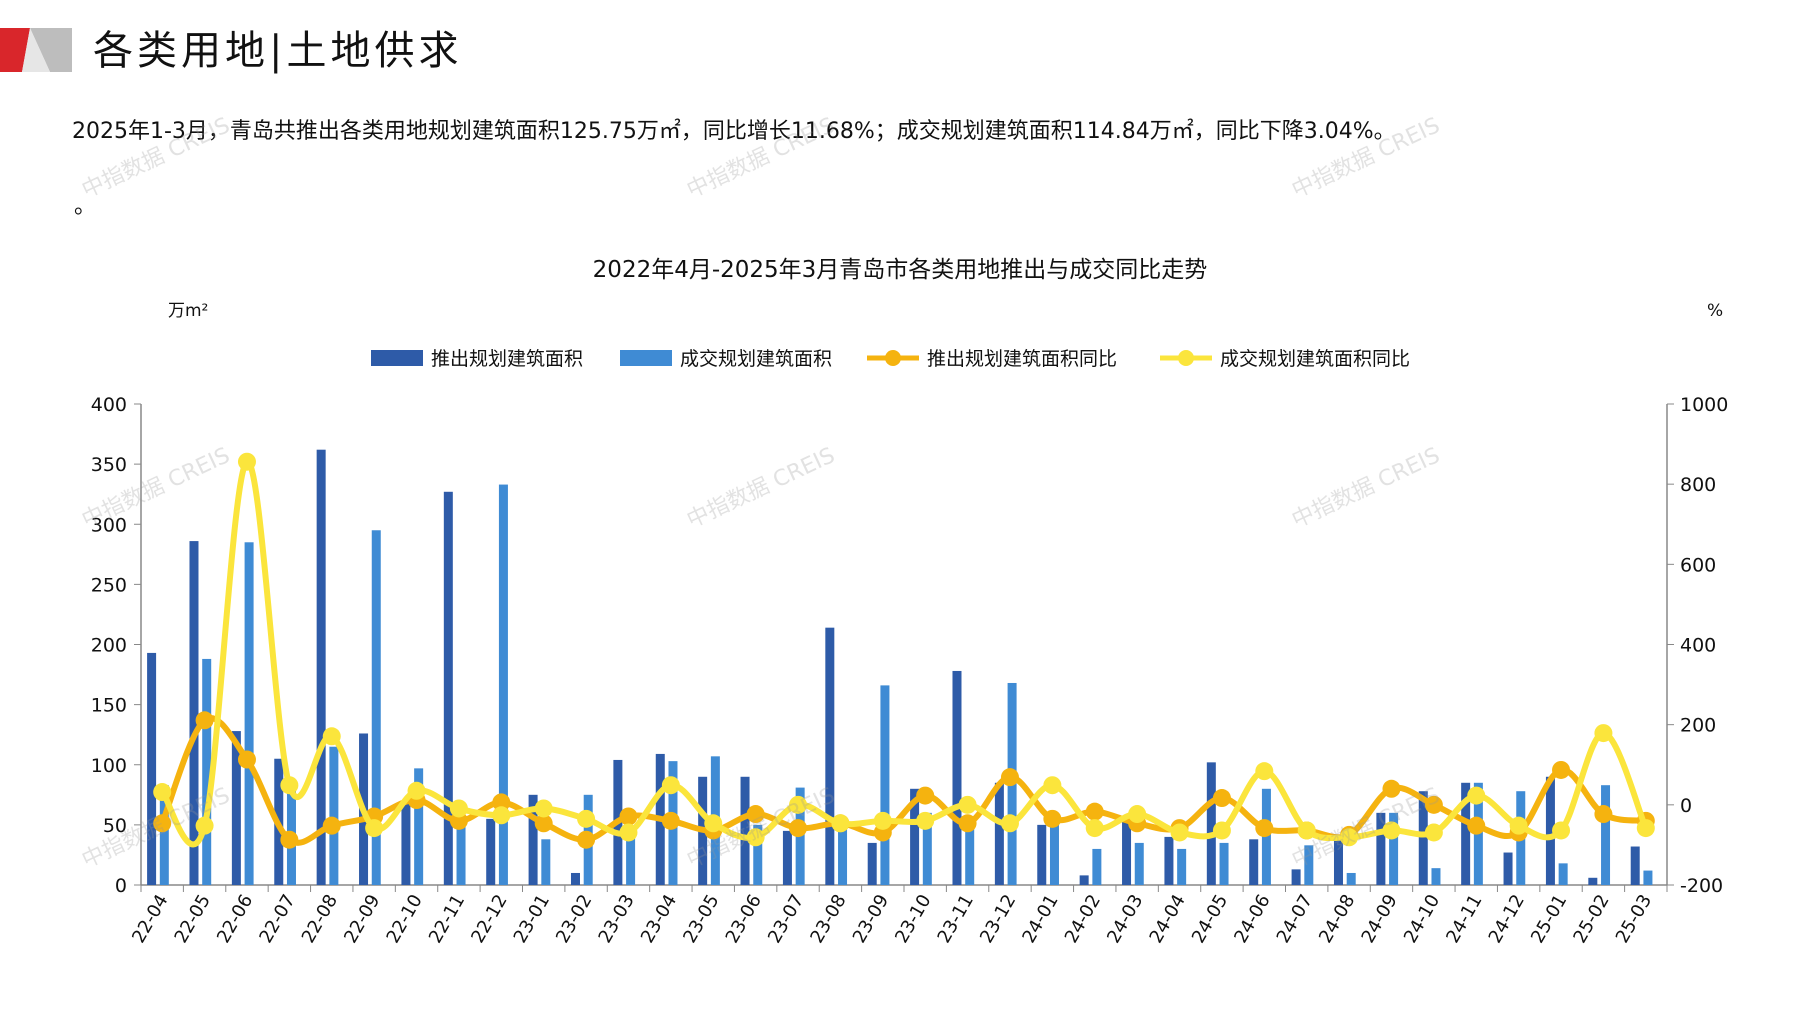  I want to click on legend-label: 推出规划建筑面积同比, so click(1022, 359).